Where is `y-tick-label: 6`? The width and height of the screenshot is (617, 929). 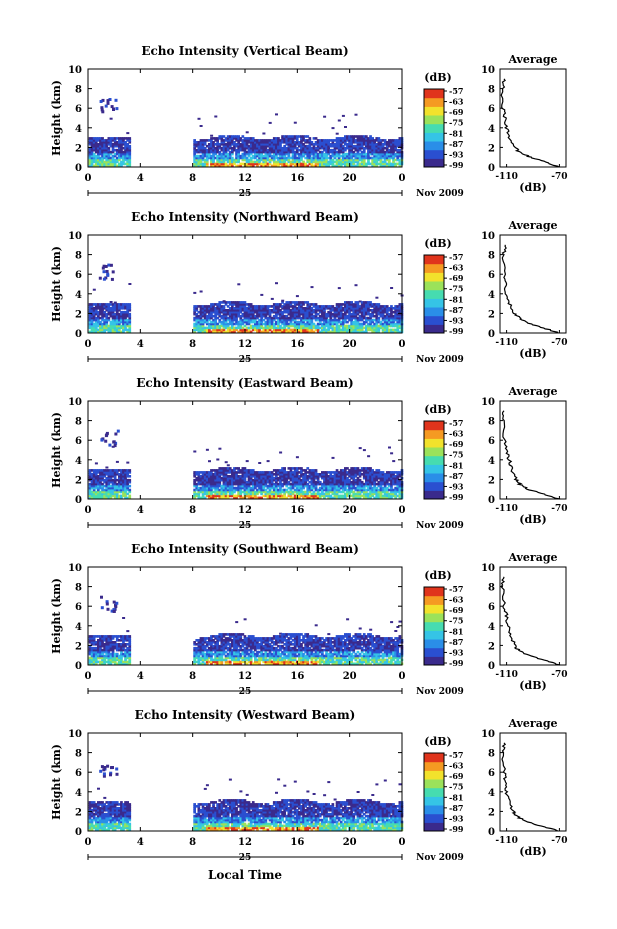
y-tick-label: 6 is located at coordinates (78, 275).